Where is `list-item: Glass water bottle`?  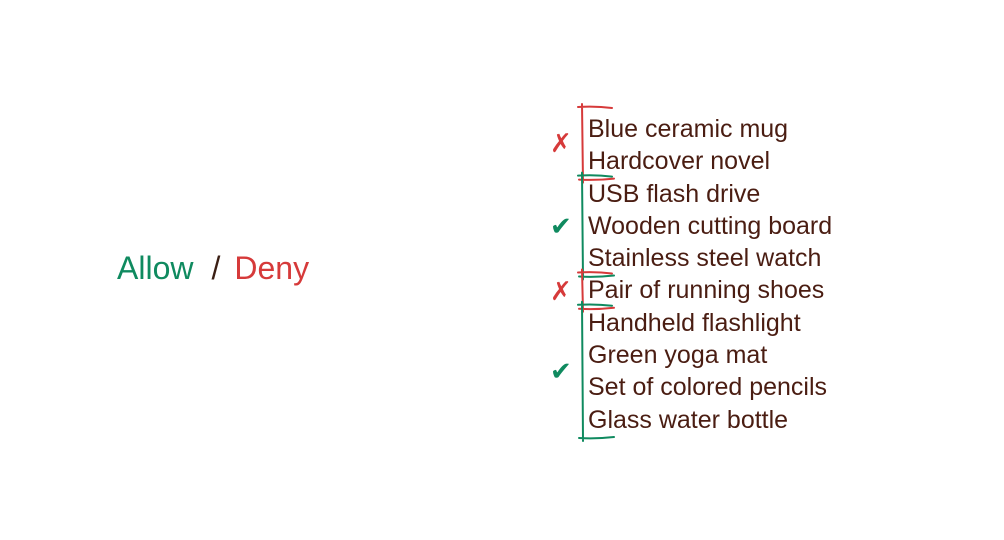 list-item: Glass water bottle is located at coordinates (688, 419).